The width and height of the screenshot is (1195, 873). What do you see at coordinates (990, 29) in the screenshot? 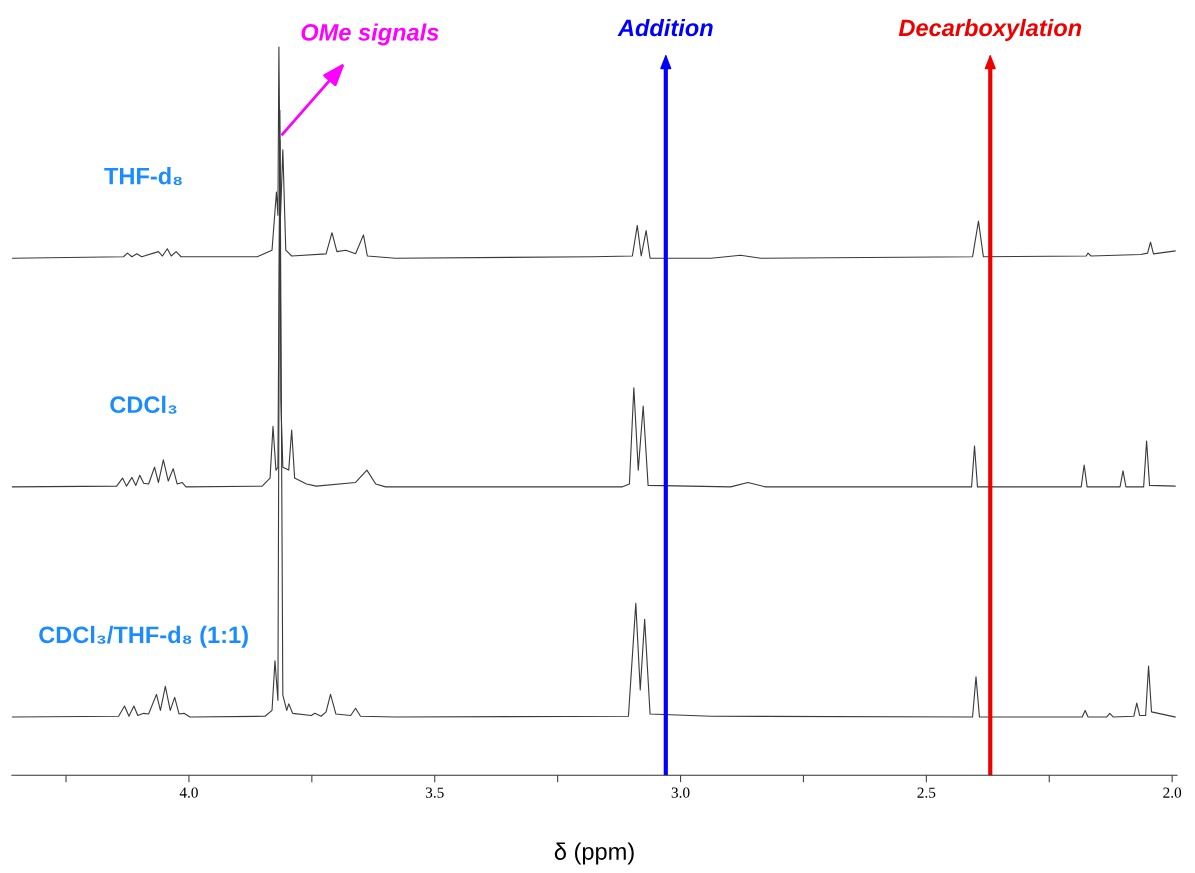
I see `ref-line-label: Decarboxylation` at bounding box center [990, 29].